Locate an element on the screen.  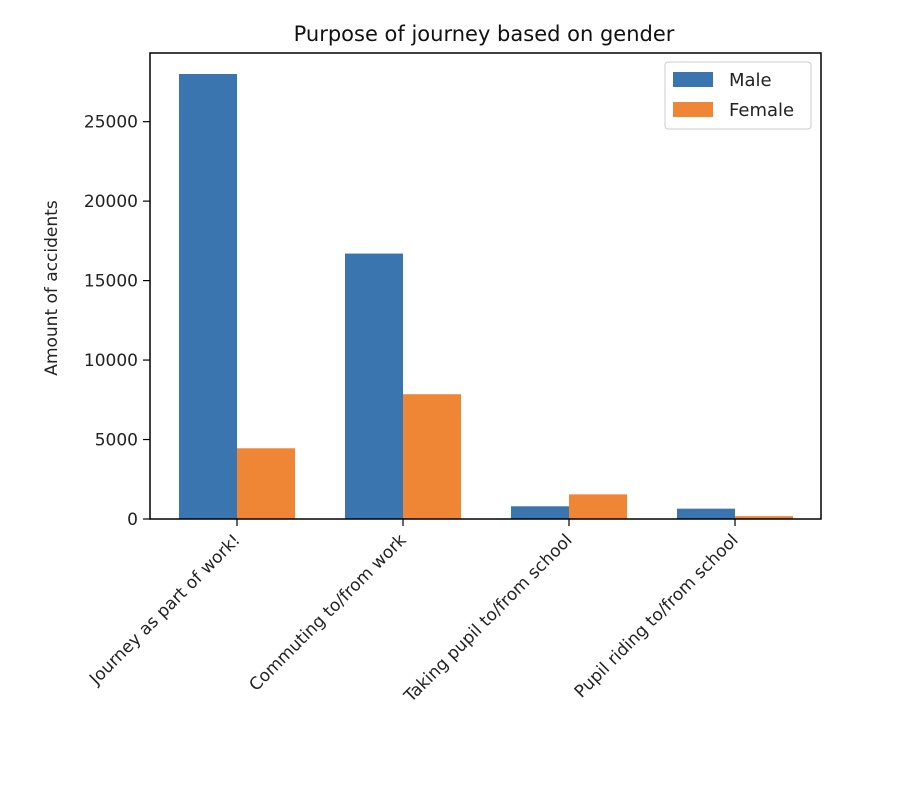
x-tick-label: Commuting to/from work is located at coordinates (327, 612).